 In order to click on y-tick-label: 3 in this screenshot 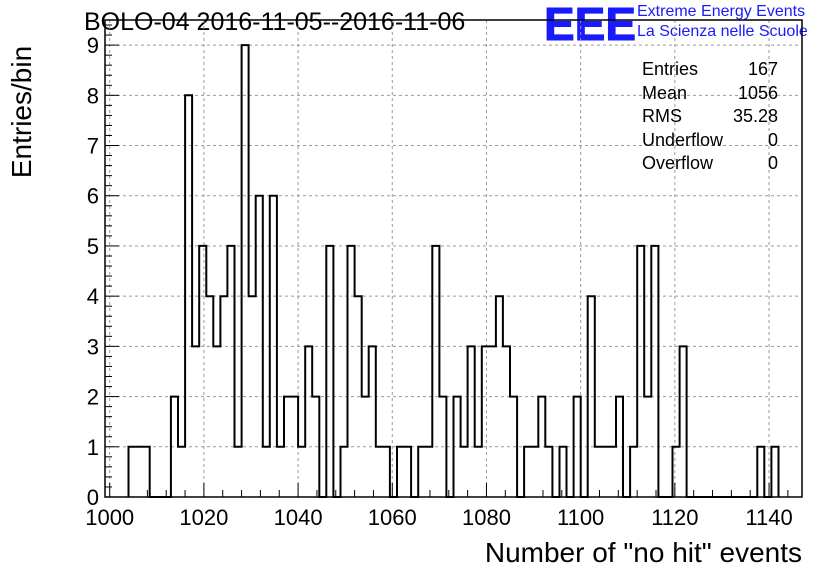, I will do `click(93, 346)`.